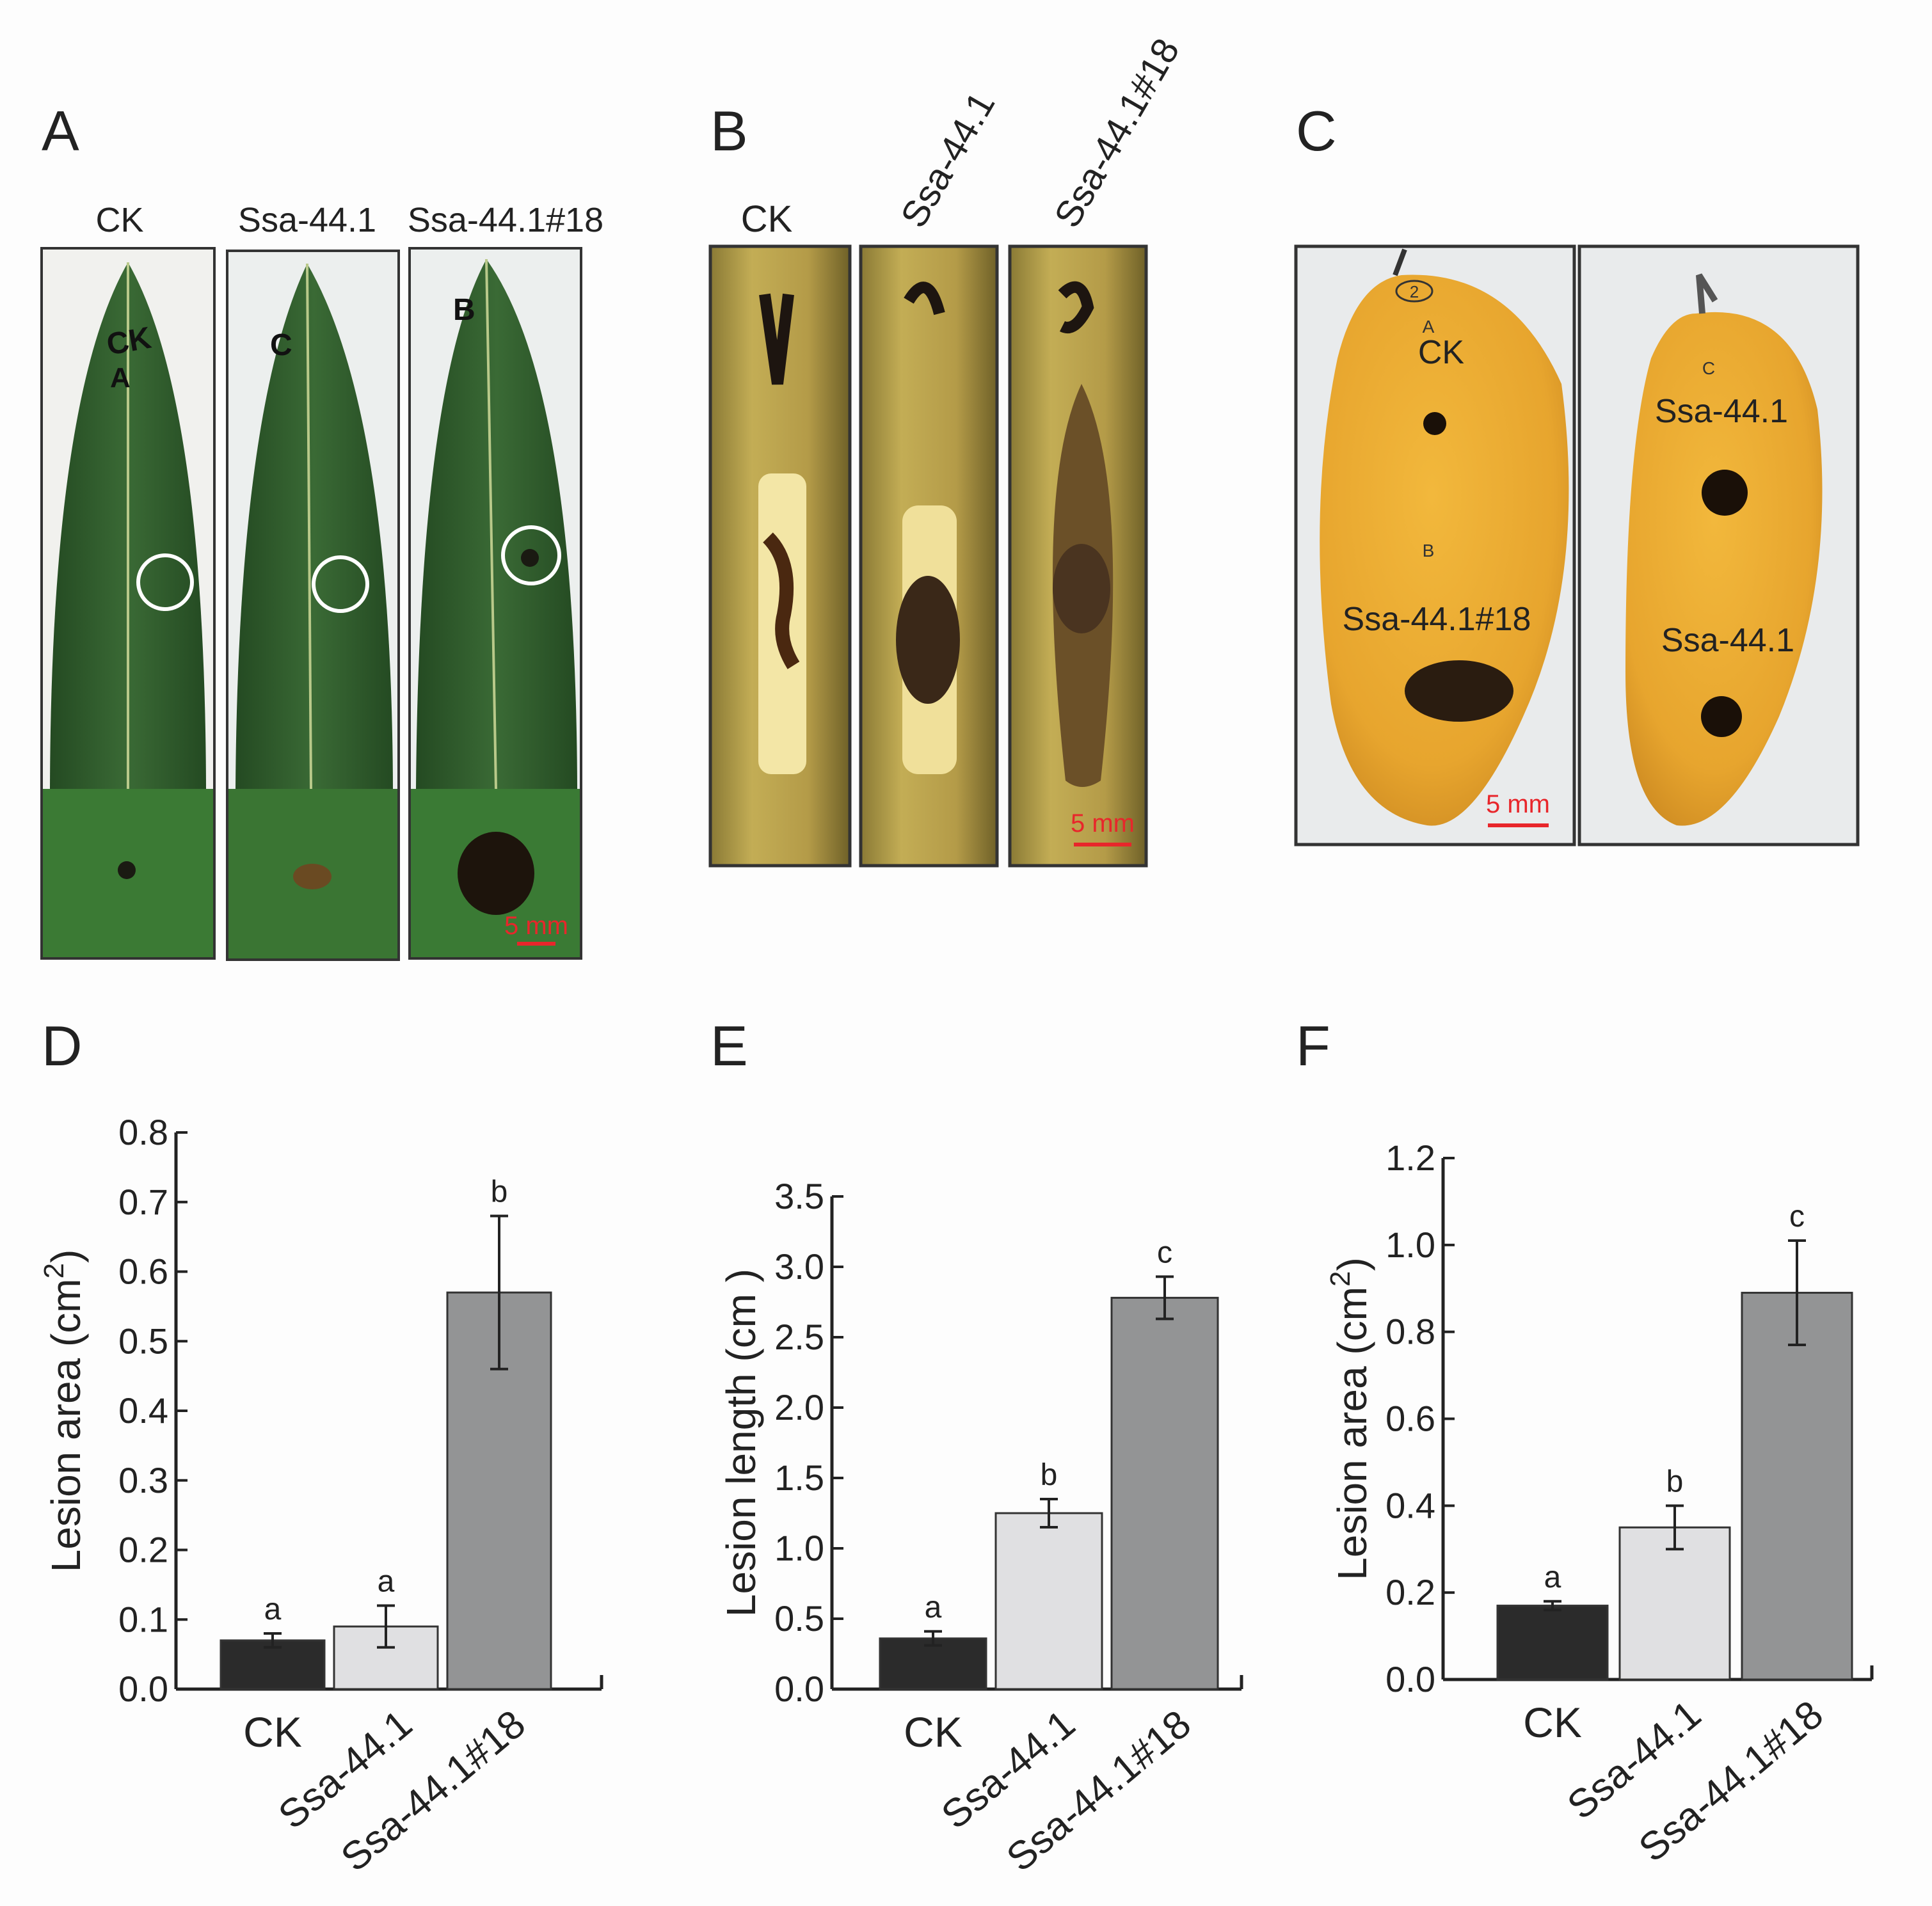  Describe the element at coordinates (799, 1196) in the screenshot. I see `y-tick-label: 3.5` at that location.